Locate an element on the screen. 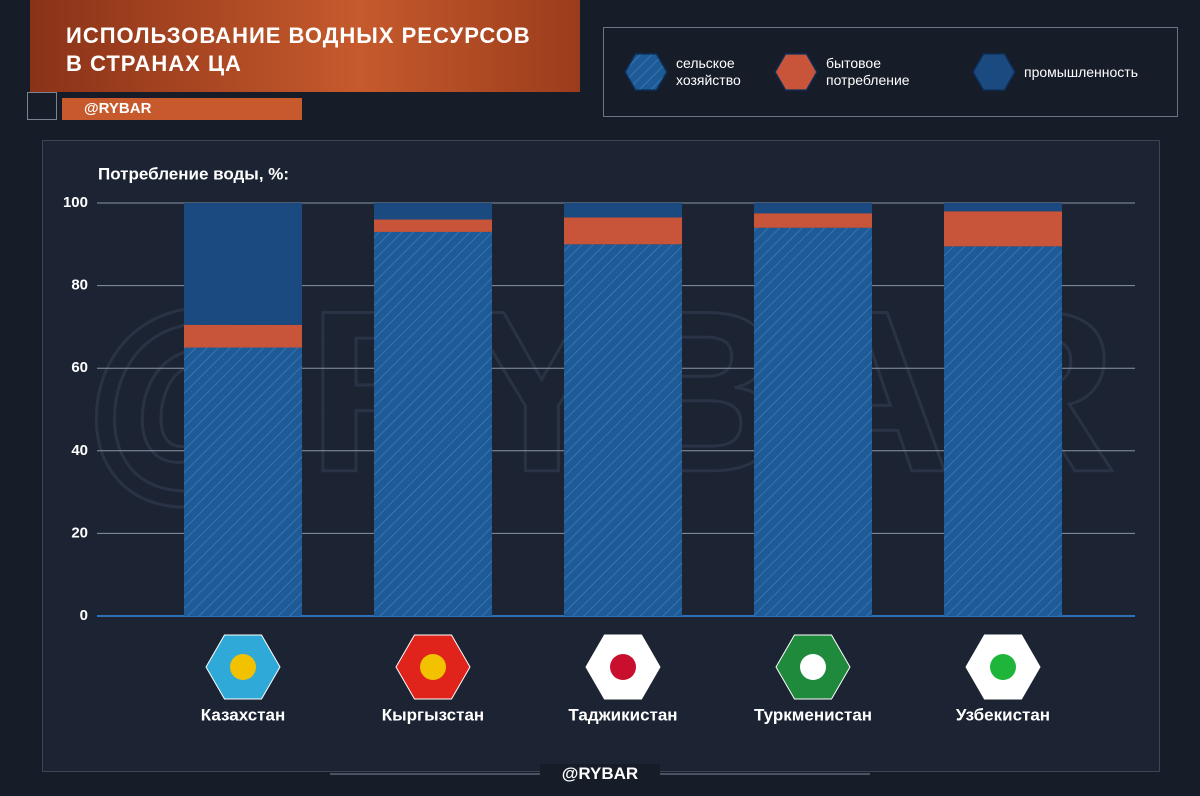 This screenshot has width=1200, height=796. y-axis-label: Потребление воды, %: is located at coordinates (193, 173).